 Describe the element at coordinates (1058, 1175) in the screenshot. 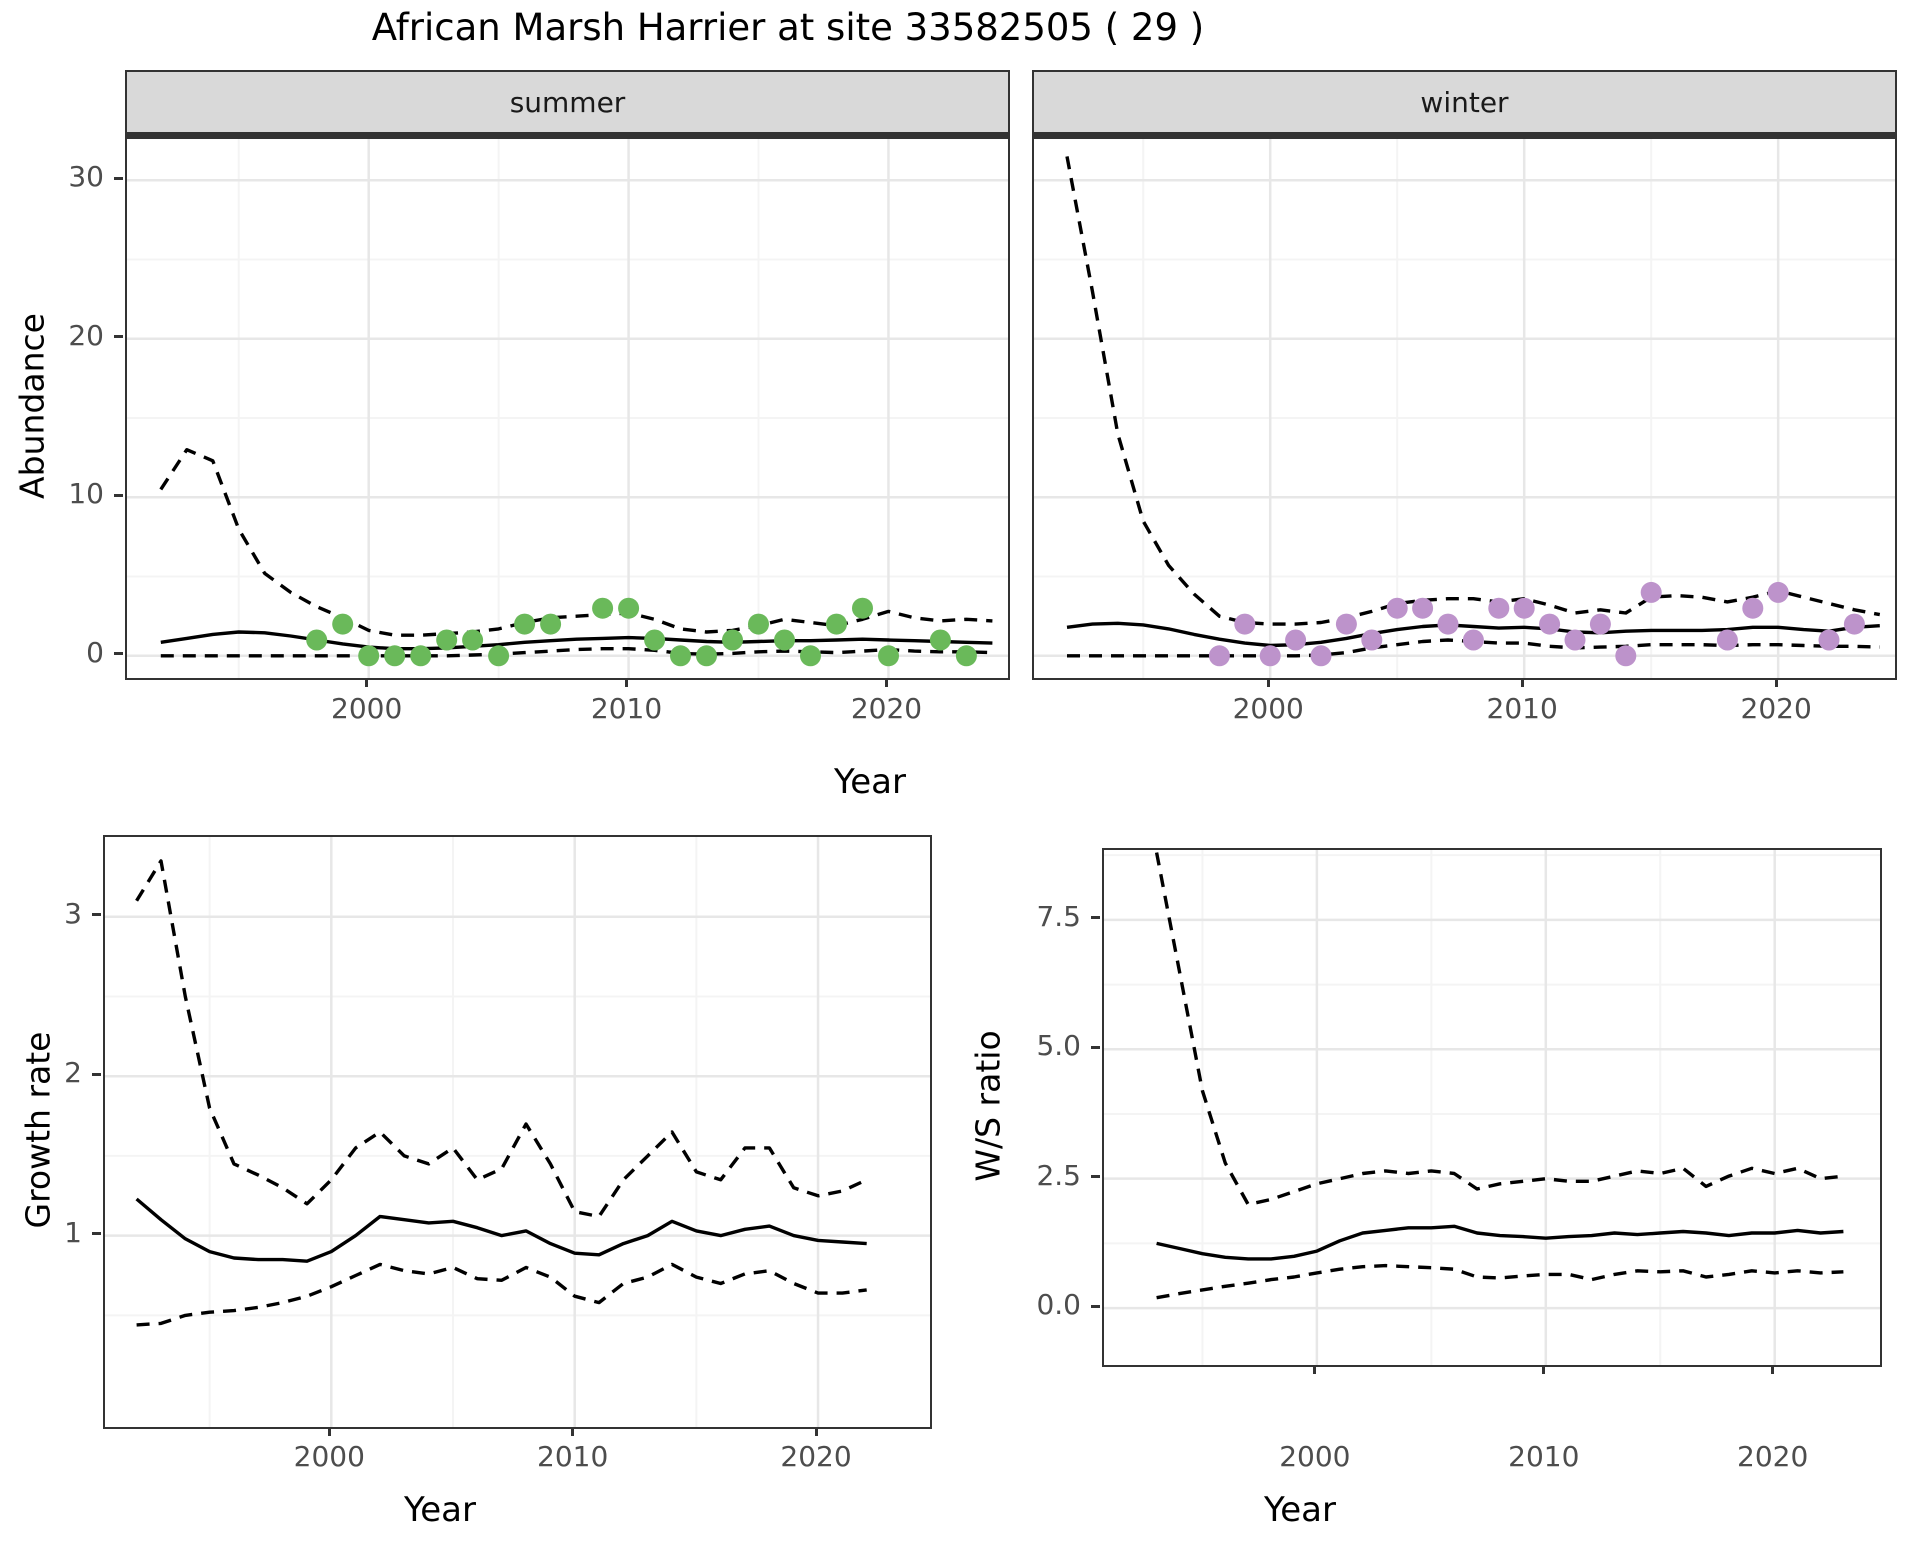

I see `y-tick-label: 2.5` at that location.